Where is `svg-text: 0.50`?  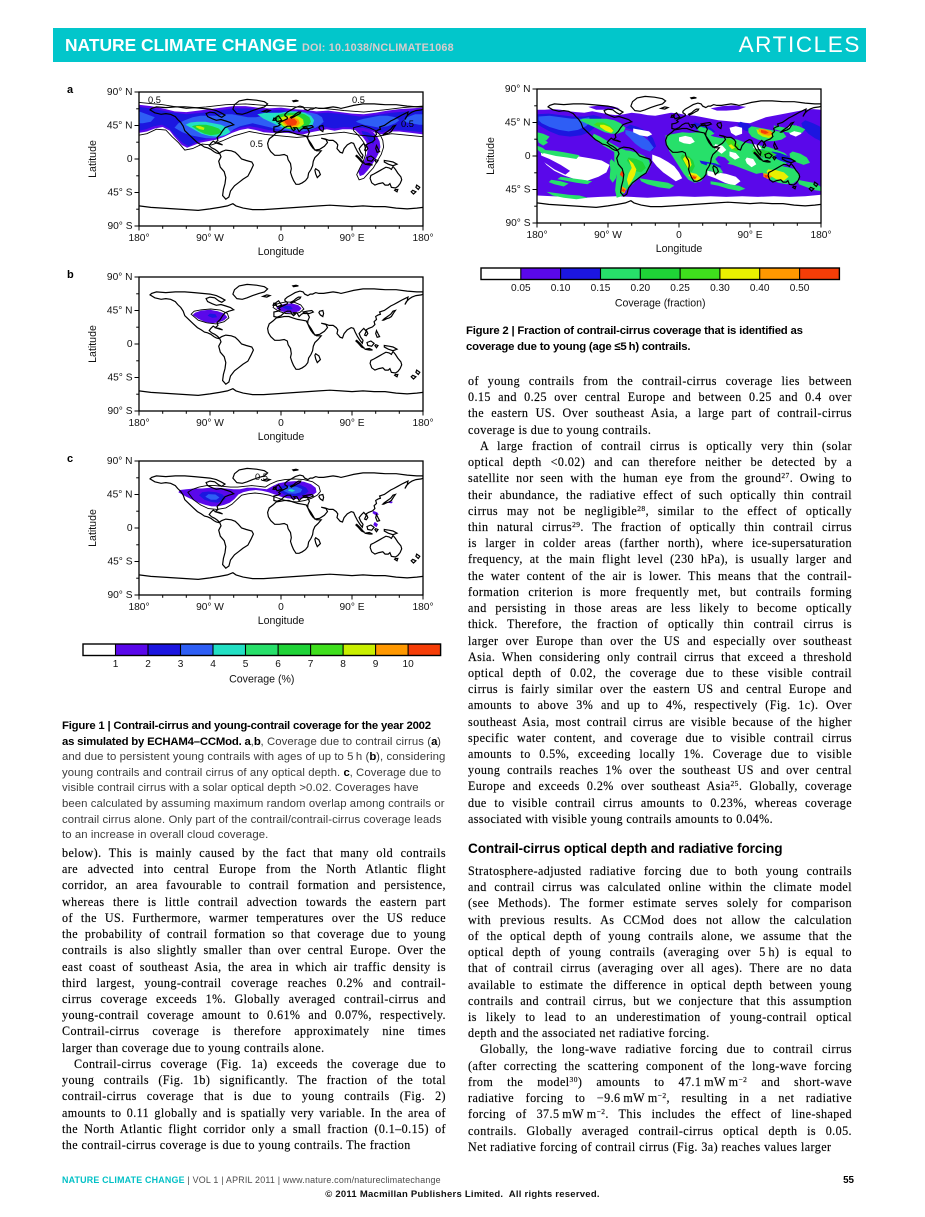
svg-text: 0.50 is located at coordinates (800, 288).